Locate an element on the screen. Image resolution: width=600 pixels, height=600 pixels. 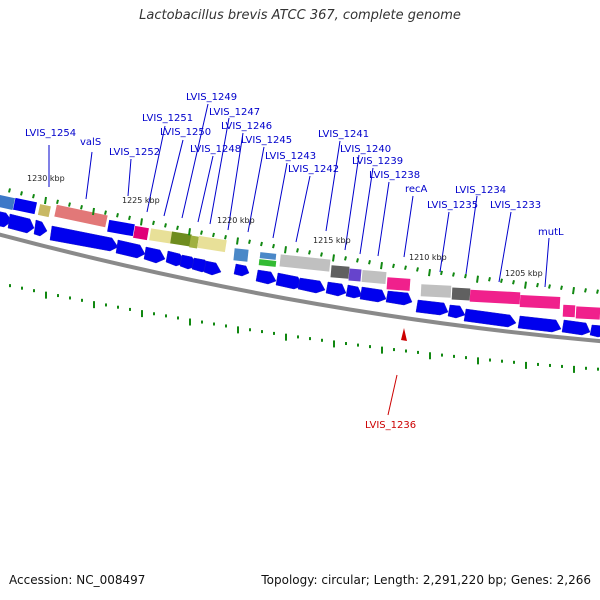
scale-label: 1225 kbp is located at coordinates (141, 200).